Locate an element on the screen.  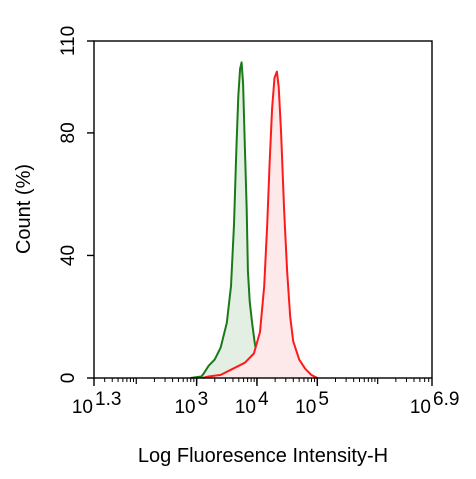
y-tick-labels: 0 40 80 110 is located at coordinates (68, 204).